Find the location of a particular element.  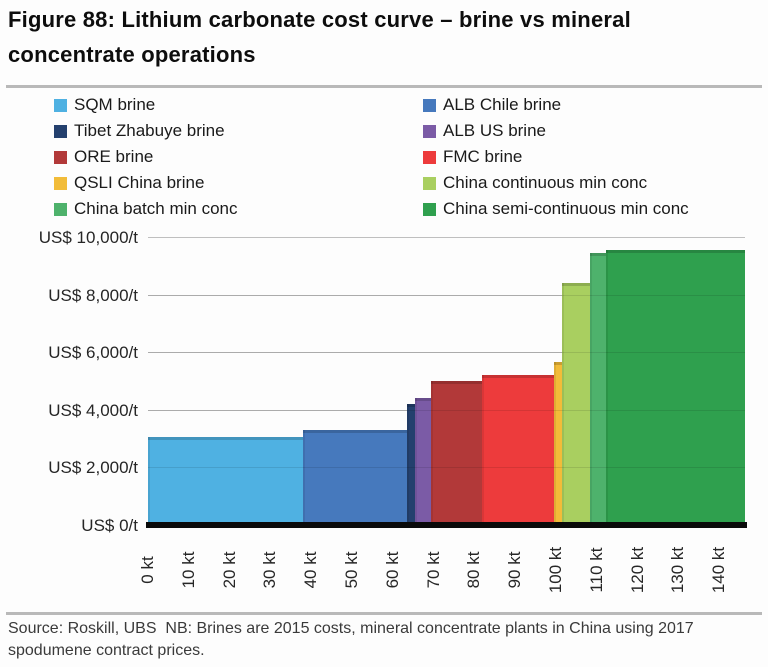

x-axis-label: 70 kt is located at coordinates (433, 570).